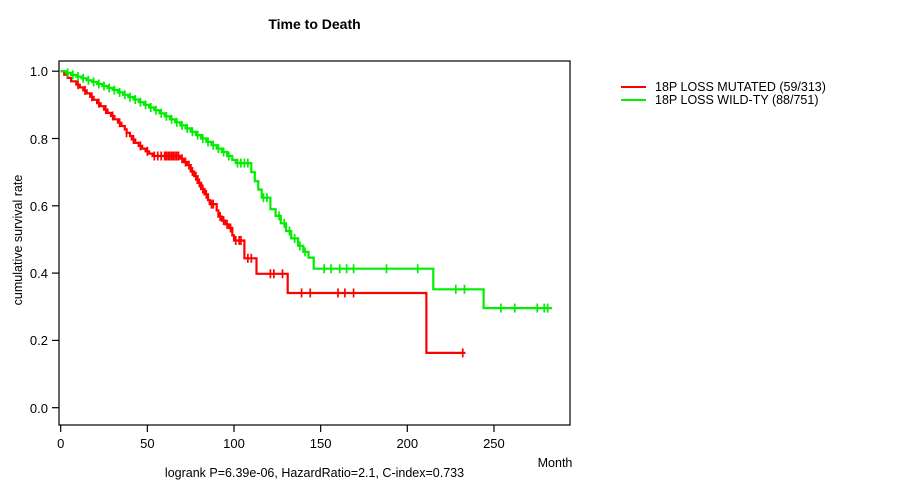 Image resolution: width=900 pixels, height=500 pixels. What do you see at coordinates (407, 443) in the screenshot?
I see `x-tick-label: 200` at bounding box center [407, 443].